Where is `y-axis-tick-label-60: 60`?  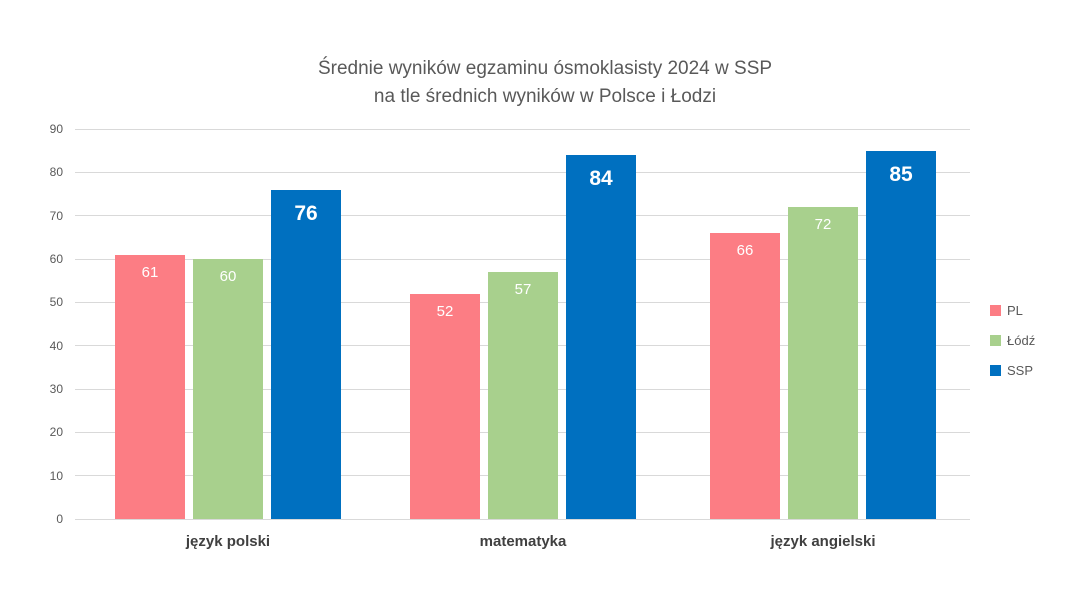 y-axis-tick-label-60: 60 is located at coordinates (56, 259).